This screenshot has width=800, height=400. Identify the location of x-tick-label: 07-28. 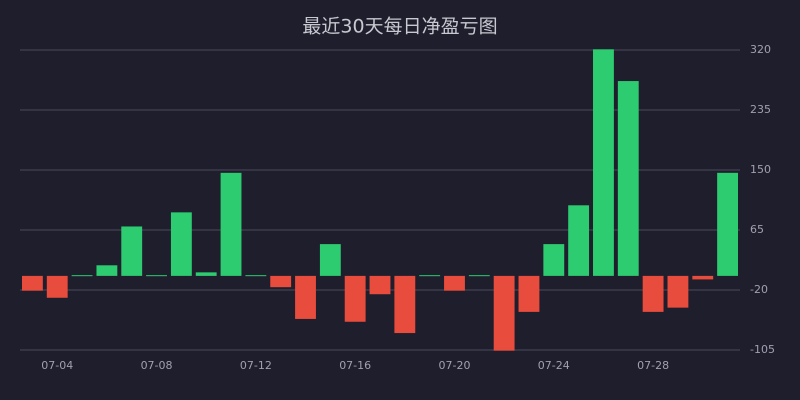
(653, 365).